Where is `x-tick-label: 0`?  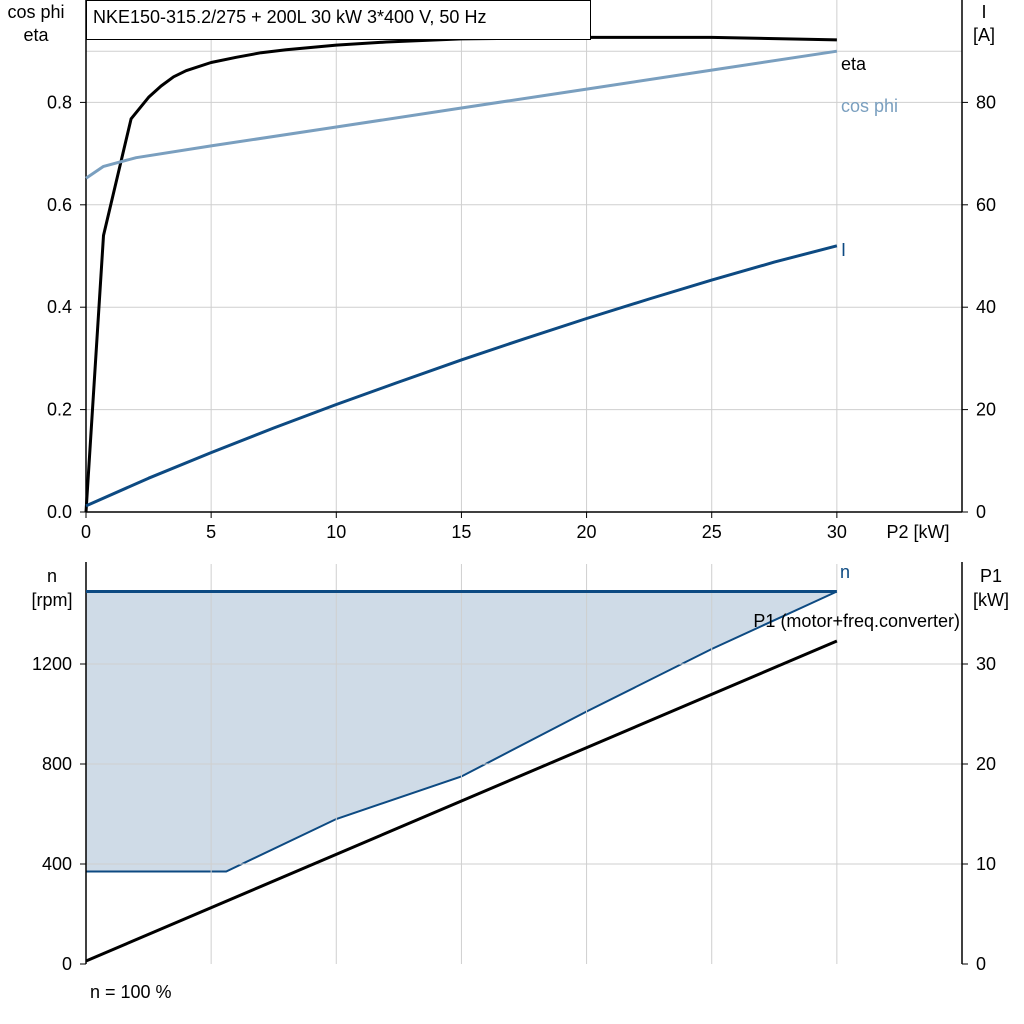
x-tick-label: 0 is located at coordinates (86, 532).